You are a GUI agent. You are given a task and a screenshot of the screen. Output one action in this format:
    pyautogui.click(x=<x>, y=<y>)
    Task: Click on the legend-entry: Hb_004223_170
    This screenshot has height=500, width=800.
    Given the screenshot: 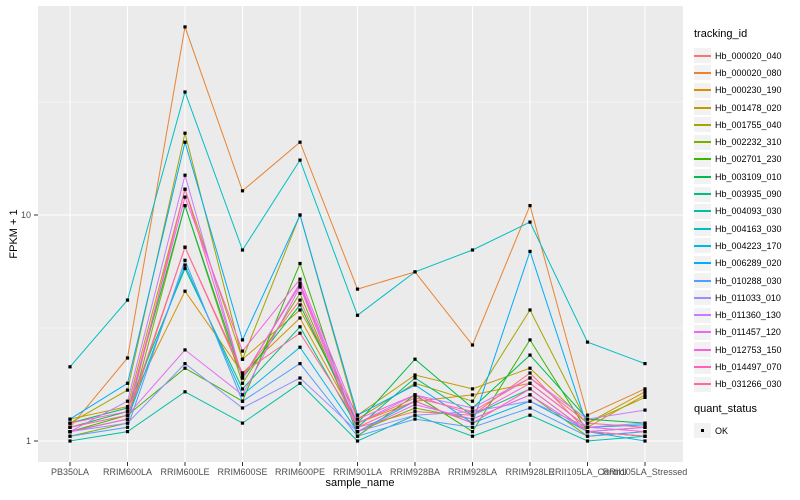 What is the action you would take?
    pyautogui.click(x=746, y=245)
    